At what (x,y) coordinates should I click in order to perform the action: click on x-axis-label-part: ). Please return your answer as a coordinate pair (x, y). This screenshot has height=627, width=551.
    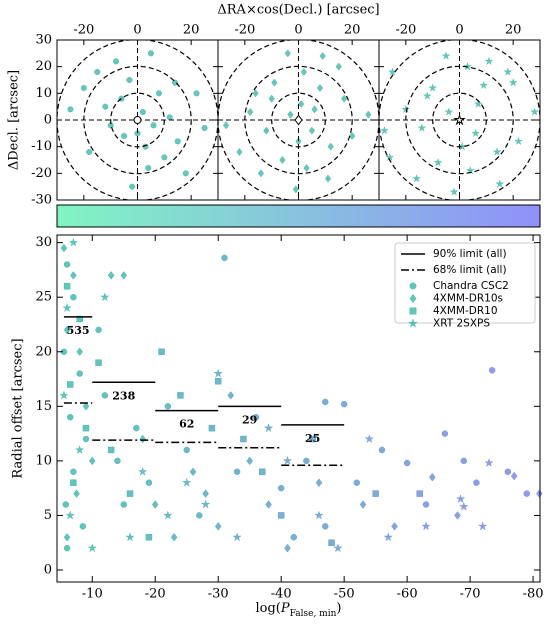
    Looking at the image, I should click on (338, 608).